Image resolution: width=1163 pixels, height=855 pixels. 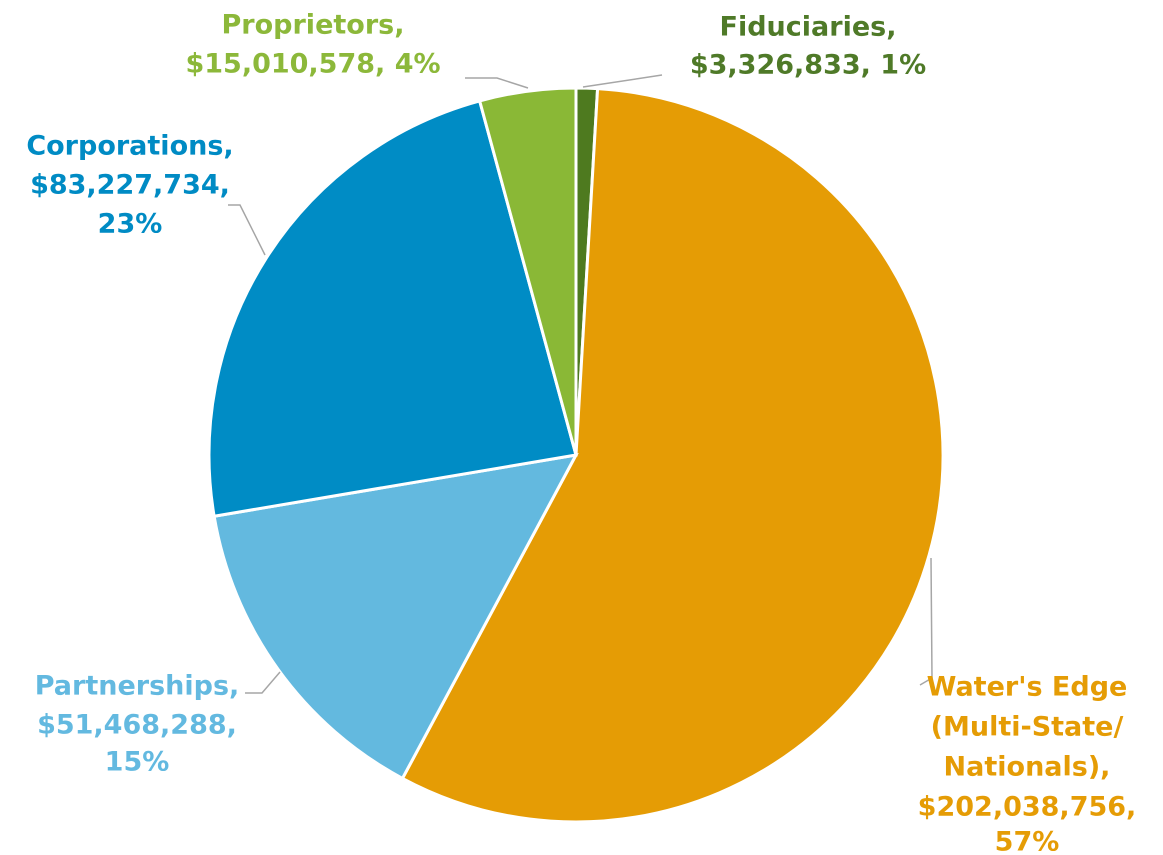 What do you see at coordinates (808, 65) in the screenshot?
I see `data-label: $3,326,833, 1%` at bounding box center [808, 65].